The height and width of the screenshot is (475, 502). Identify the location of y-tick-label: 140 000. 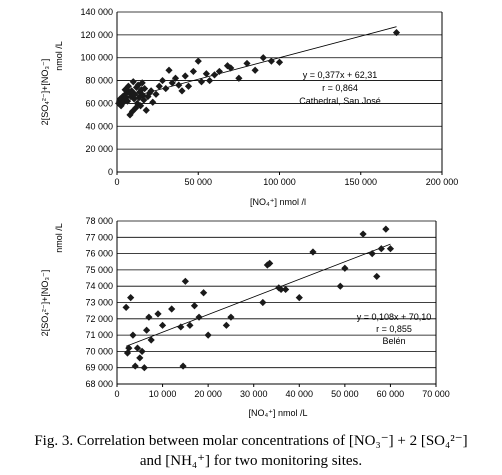
(96, 12).